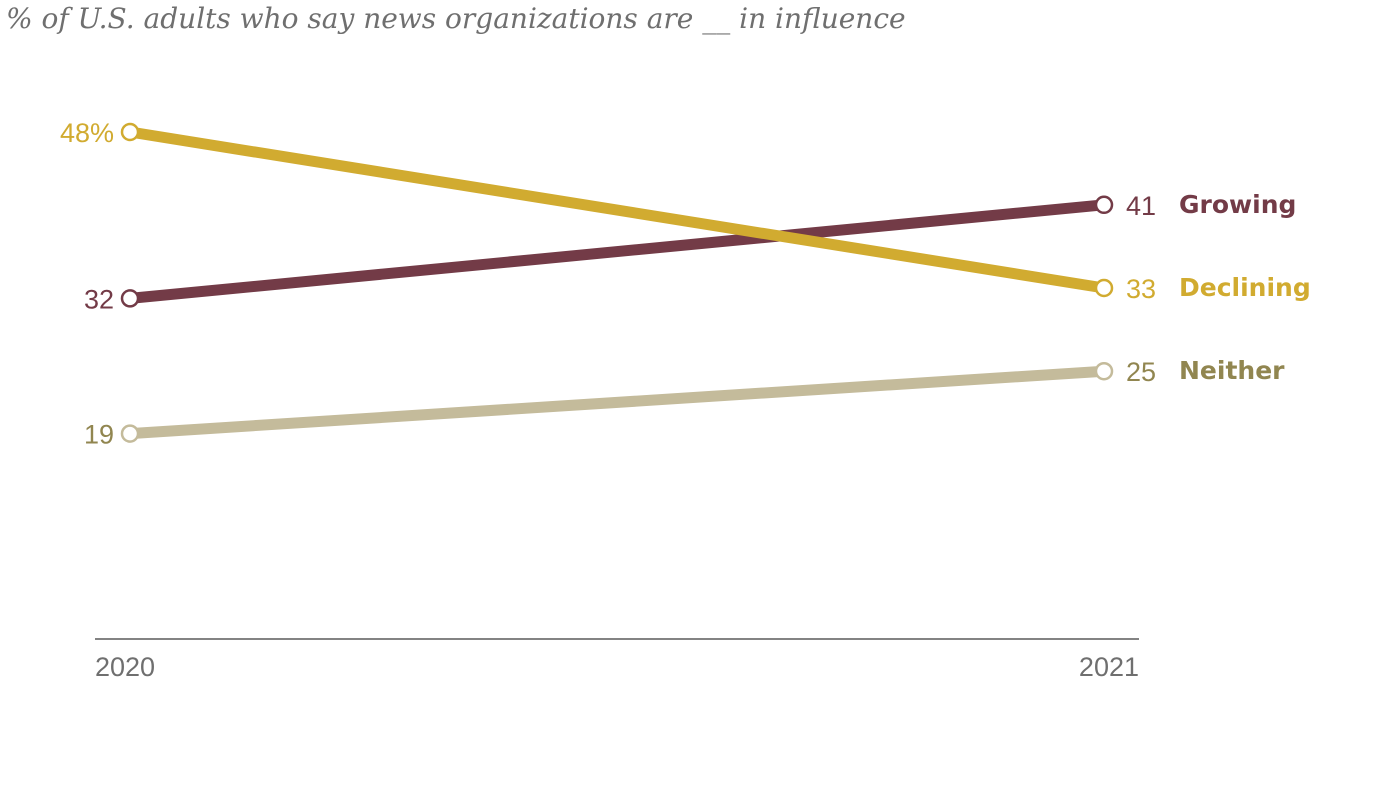 This screenshot has height=789, width=1400. I want to click on series-line-growing, so click(617, 251).